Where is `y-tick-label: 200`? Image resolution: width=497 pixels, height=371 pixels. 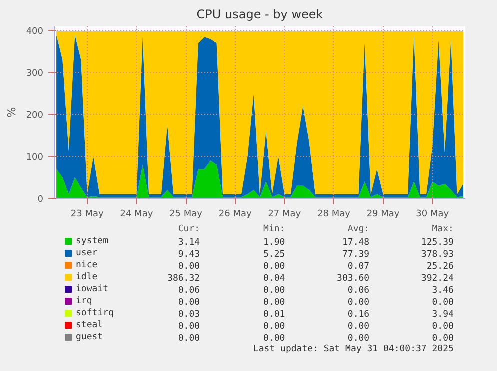 y-tick-label: 200 is located at coordinates (35, 116).